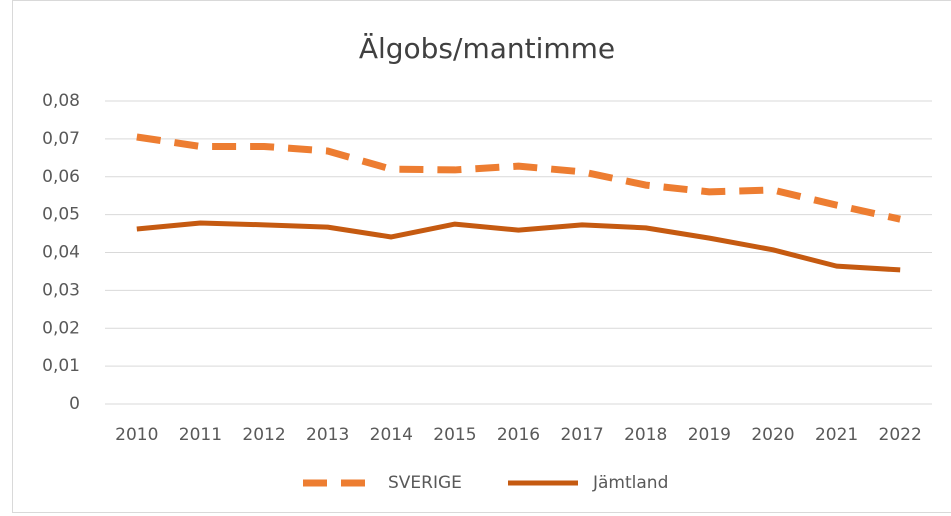 The image size is (951, 516). Describe the element at coordinates (61, 215) in the screenshot. I see `y-tick-label: 0,05` at that location.